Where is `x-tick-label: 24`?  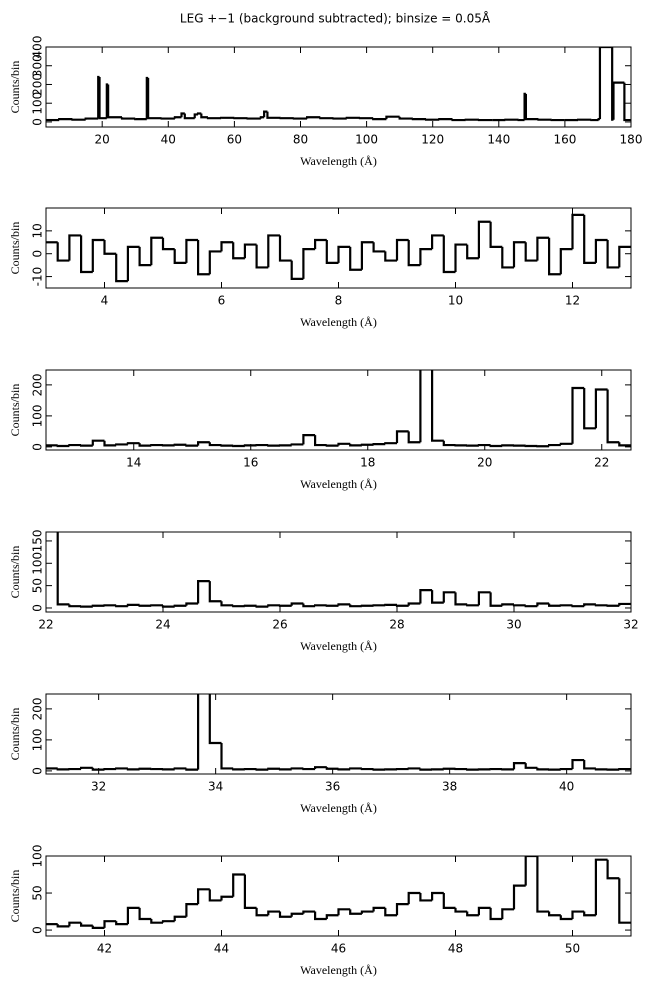
x-tick-label: 24 is located at coordinates (162, 625).